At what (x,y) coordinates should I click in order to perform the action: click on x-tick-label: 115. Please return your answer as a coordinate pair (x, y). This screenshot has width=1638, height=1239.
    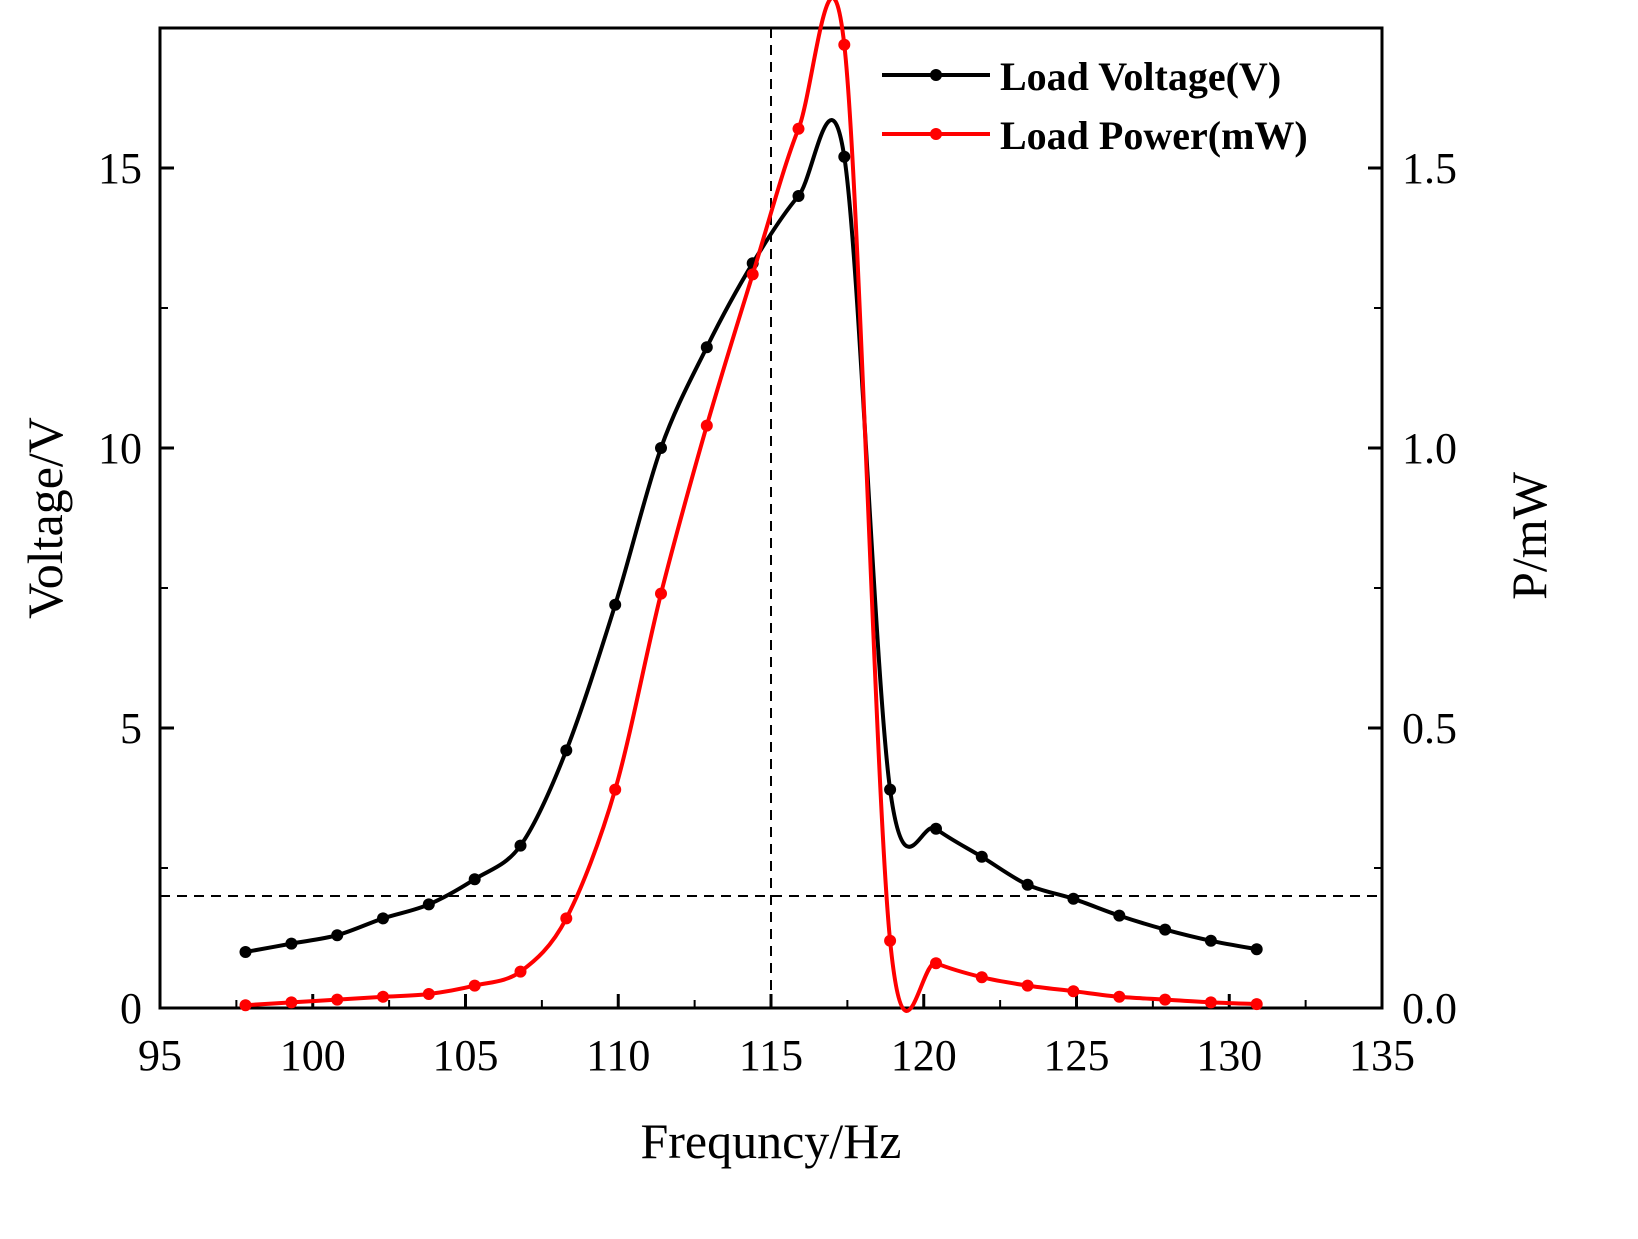
    Looking at the image, I should click on (771, 1055).